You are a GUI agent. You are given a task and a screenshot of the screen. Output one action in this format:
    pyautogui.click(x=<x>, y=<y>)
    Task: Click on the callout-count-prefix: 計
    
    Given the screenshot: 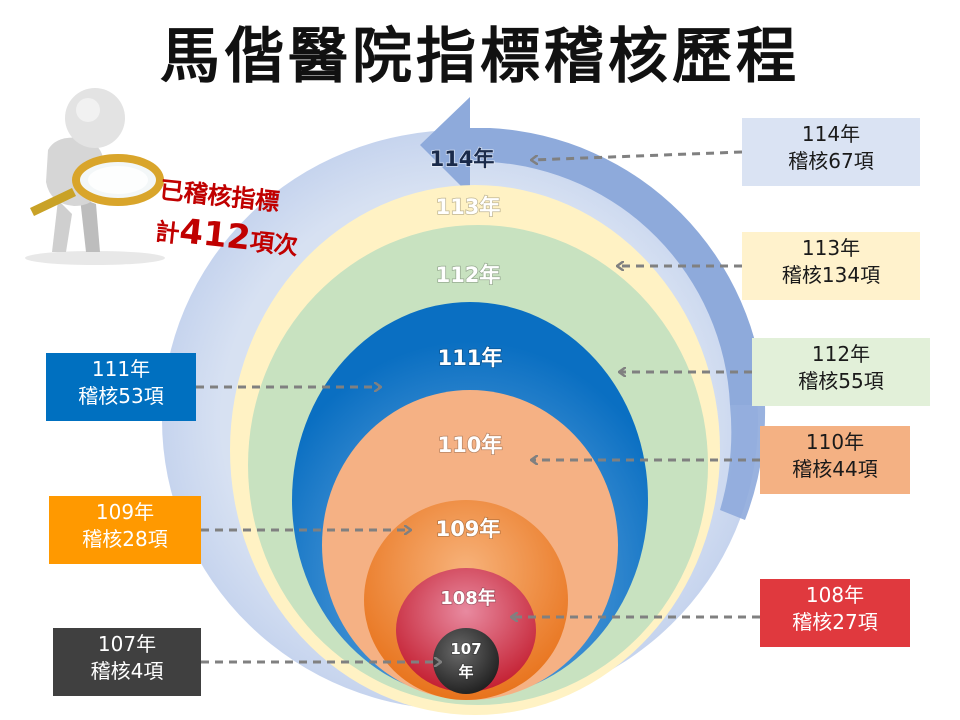 What is the action you would take?
    pyautogui.click(x=167, y=233)
    